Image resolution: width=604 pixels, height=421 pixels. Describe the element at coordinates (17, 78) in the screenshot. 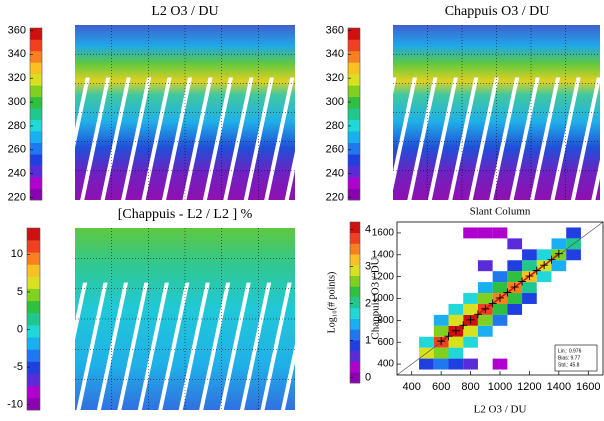

I see `colorbar-tick-label: 320` at that location.